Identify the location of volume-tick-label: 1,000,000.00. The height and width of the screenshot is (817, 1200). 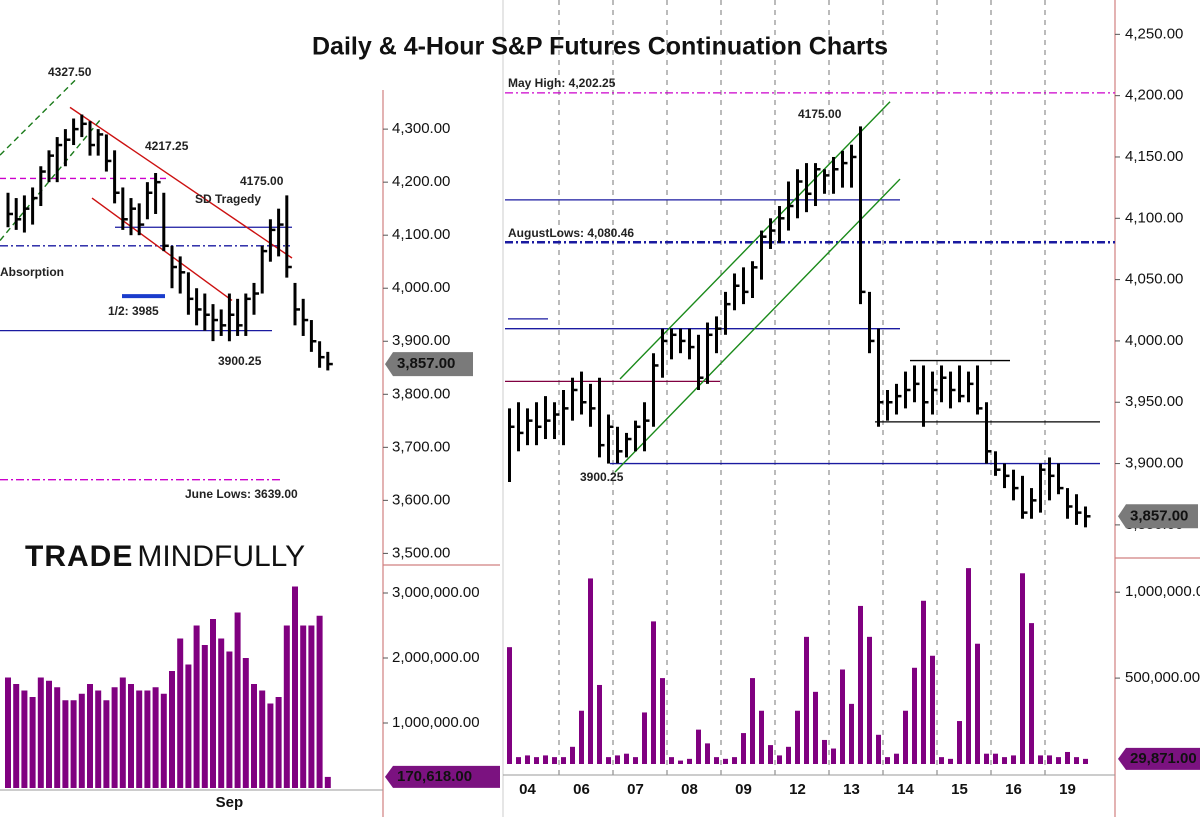
(436, 722).